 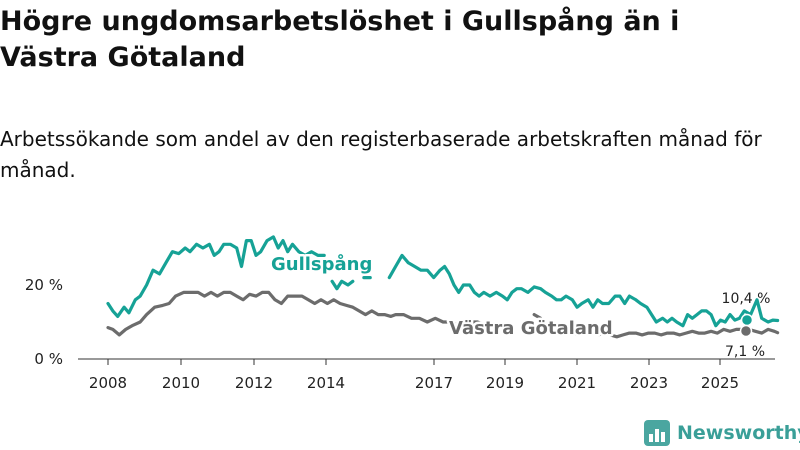 I want to click on end-marker-vastra, so click(x=746, y=331).